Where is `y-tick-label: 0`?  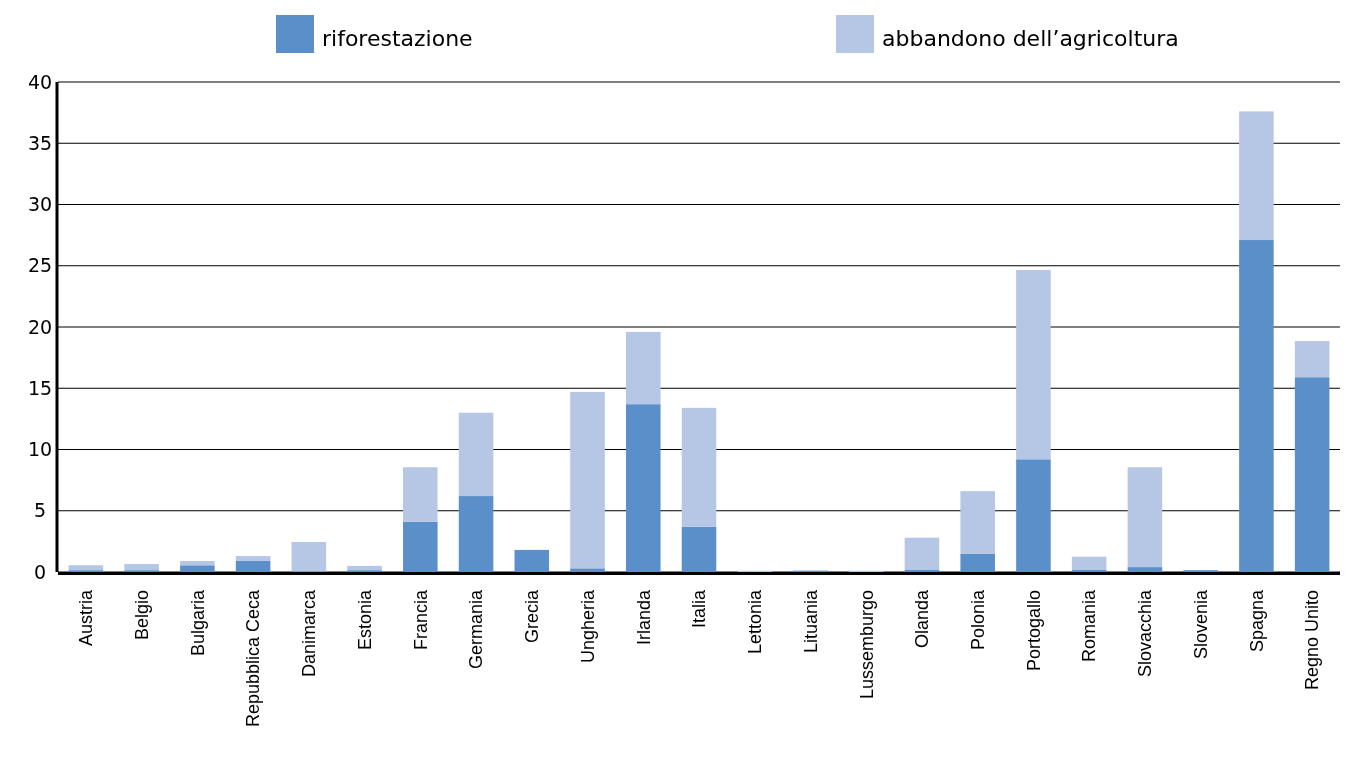
y-tick-label: 0 is located at coordinates (40, 571).